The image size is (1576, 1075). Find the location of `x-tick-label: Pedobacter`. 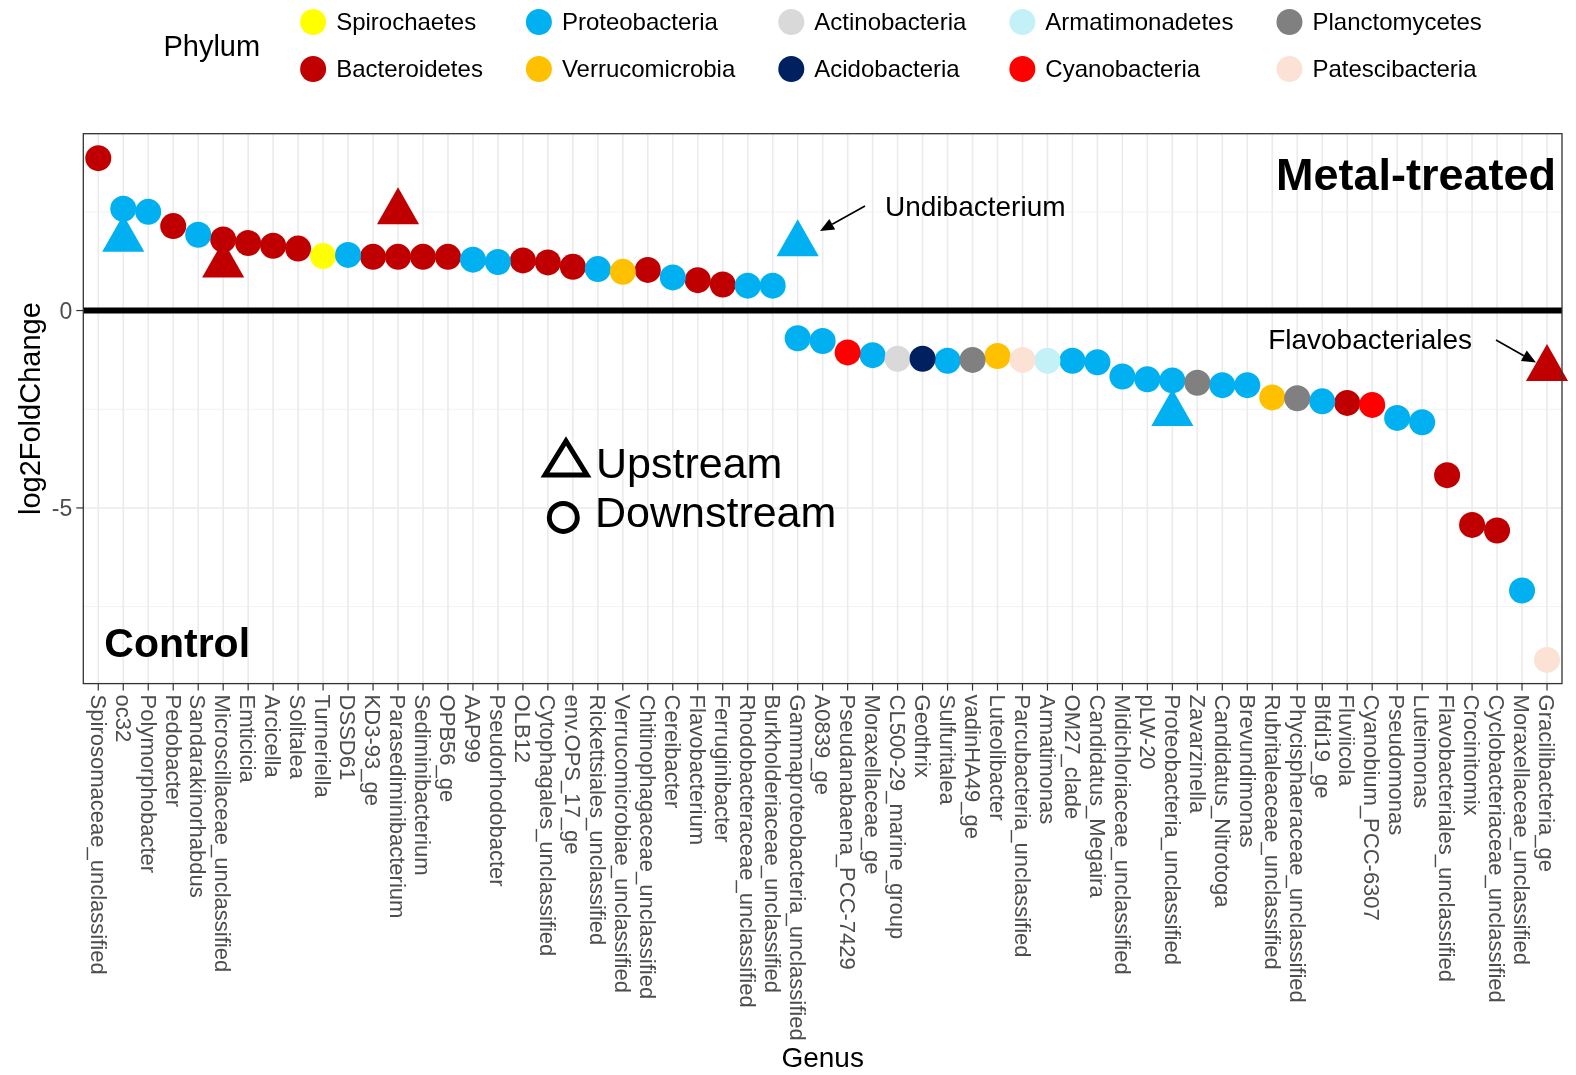

x-tick-label: Pedobacter is located at coordinates (173, 751).